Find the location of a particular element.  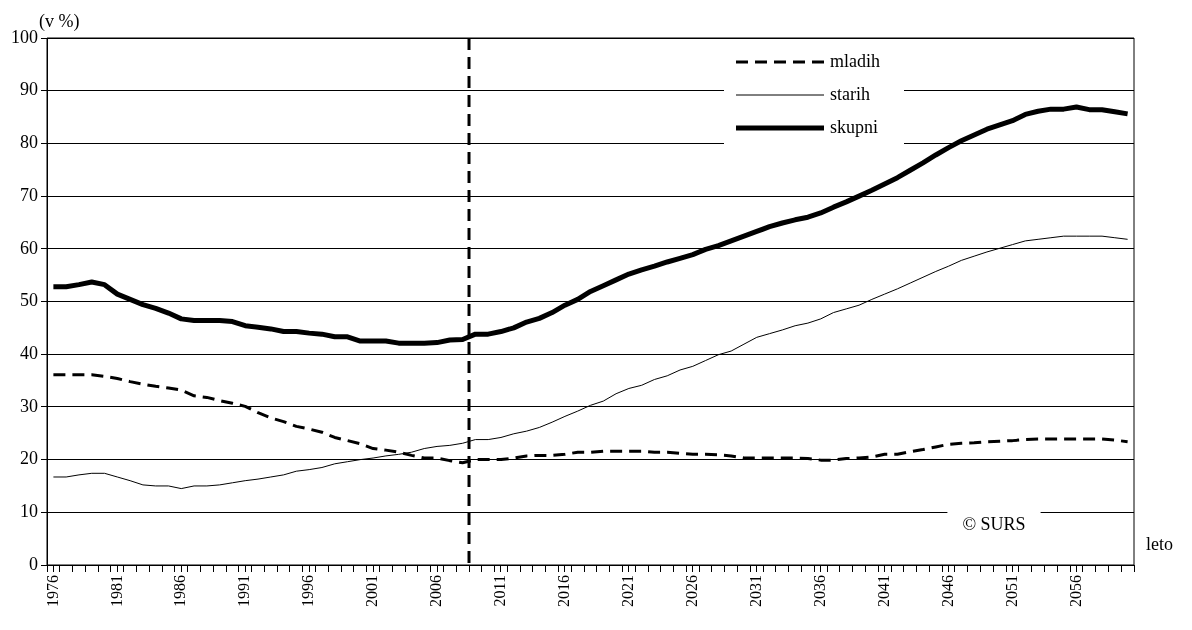

x-tick-label: 2026 is located at coordinates (692, 591).